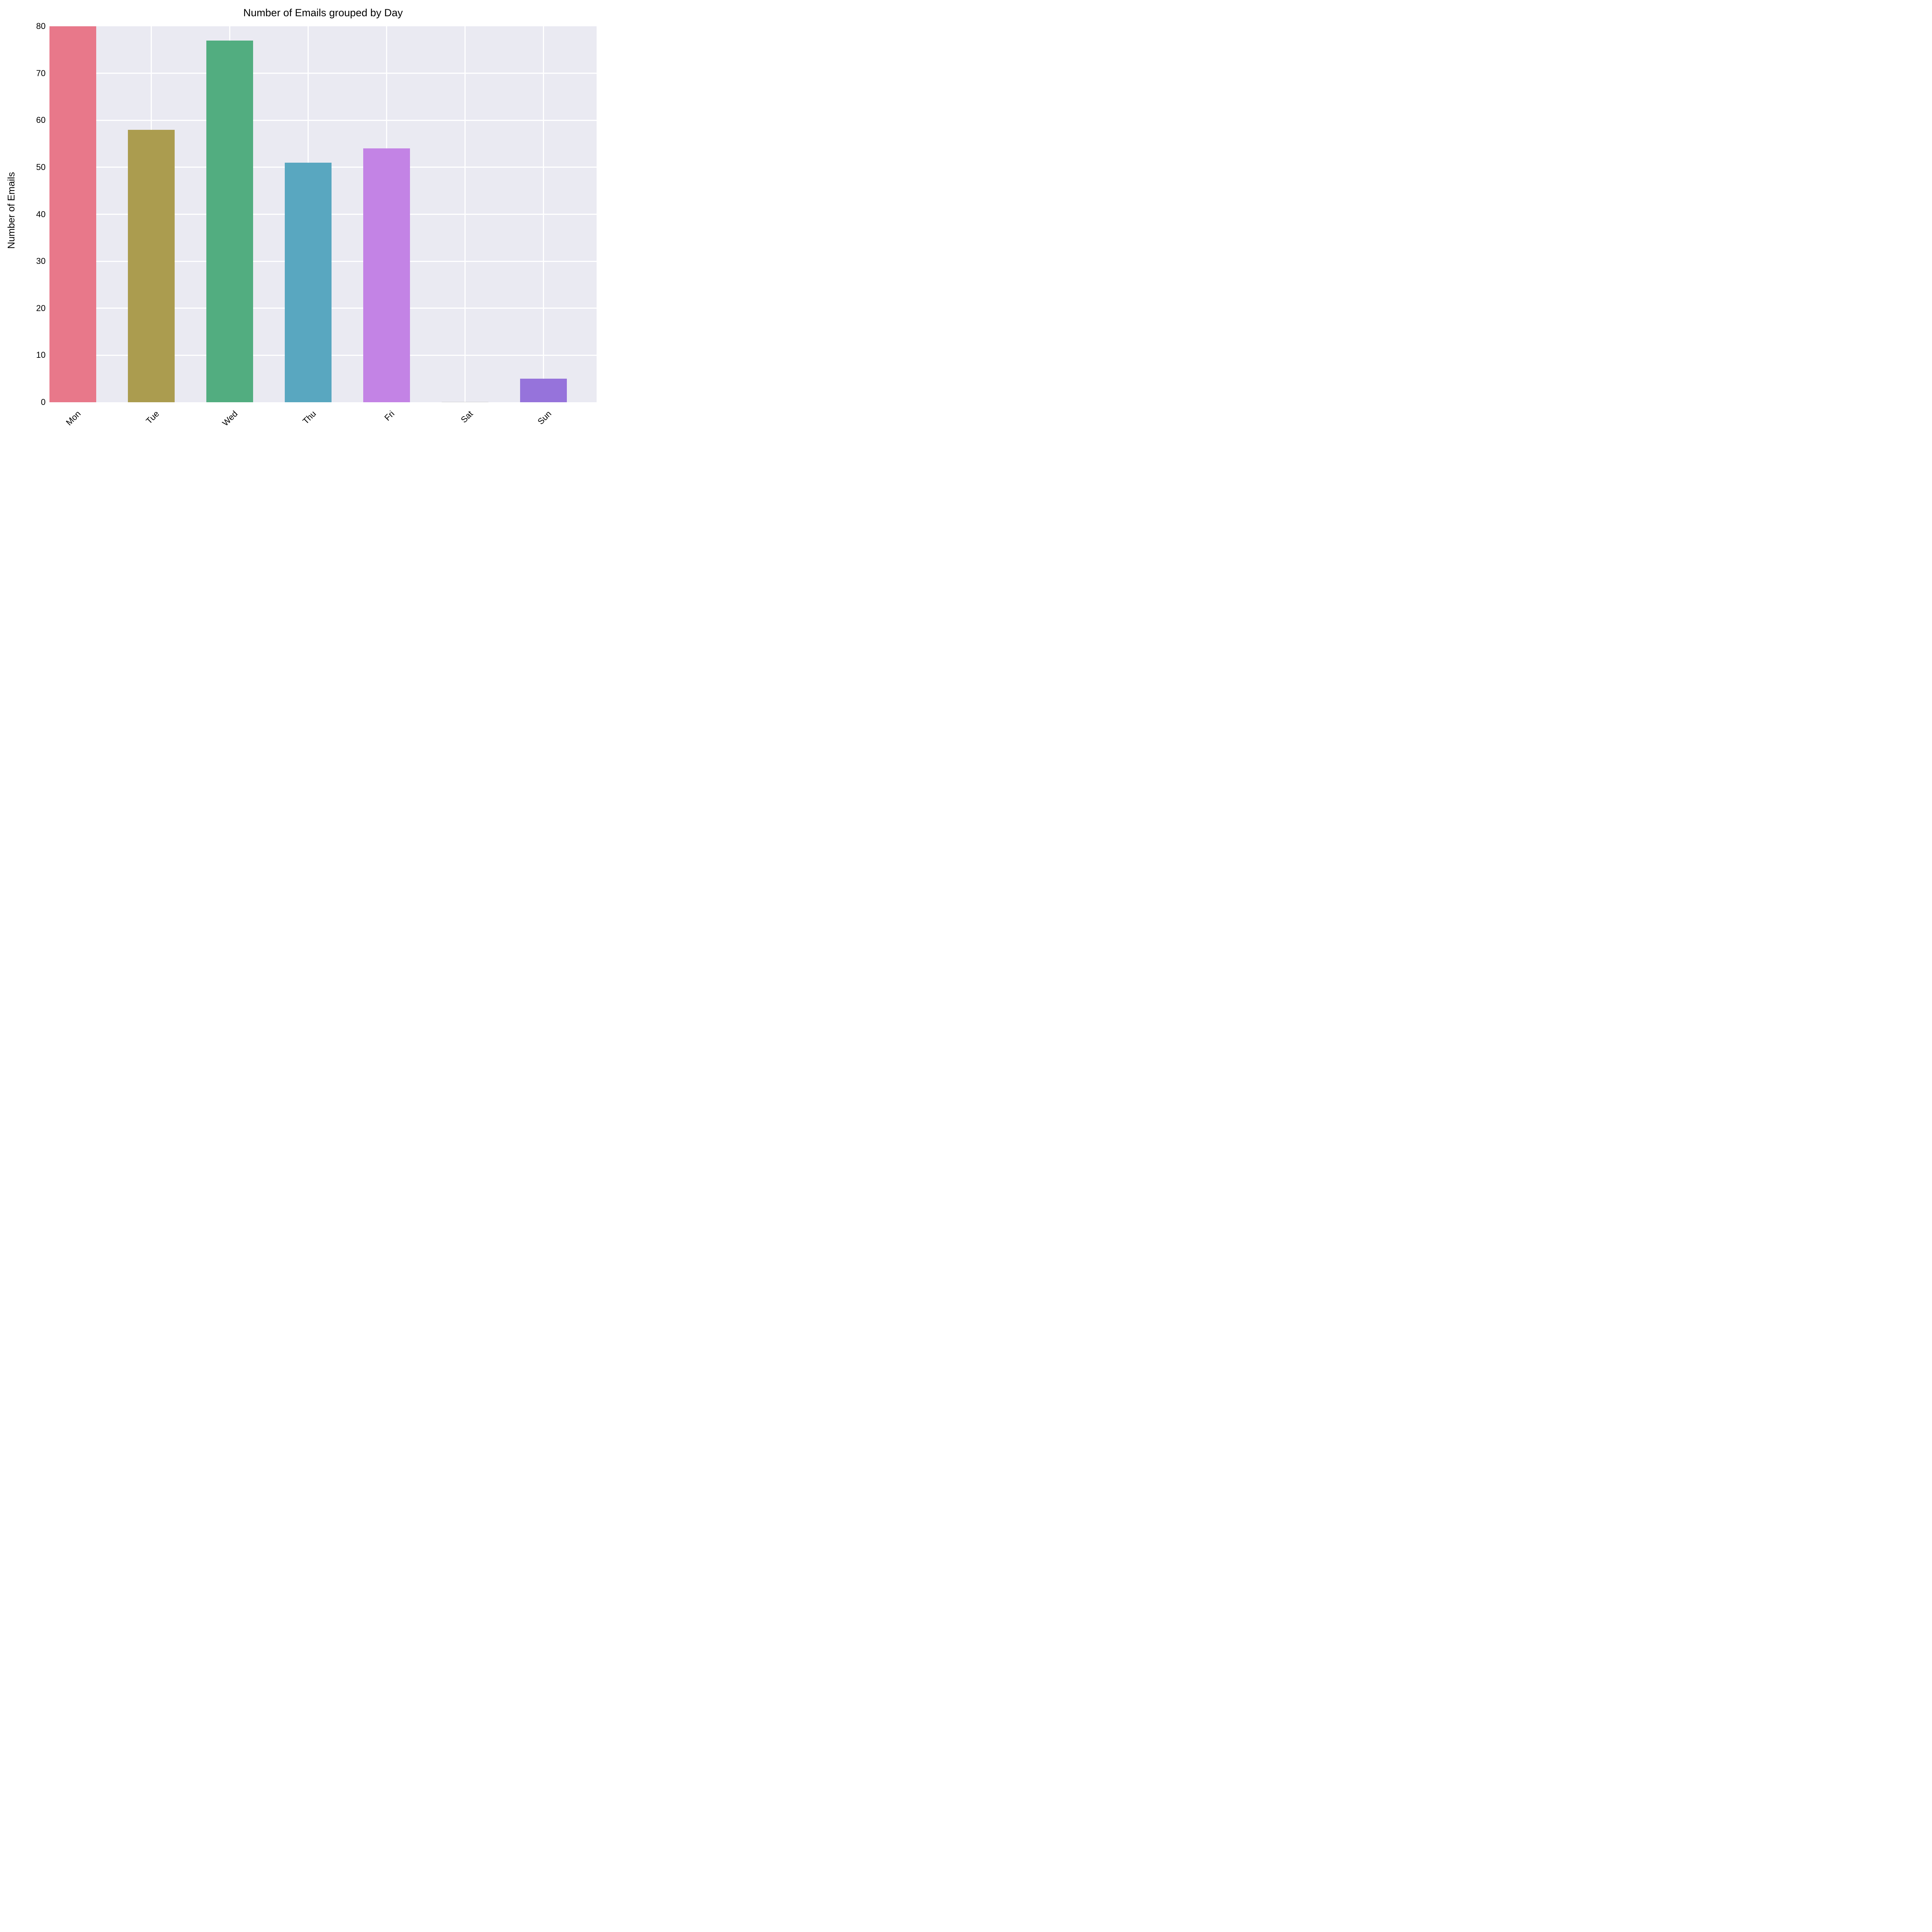  Describe the element at coordinates (308, 282) in the screenshot. I see `bar-thu` at that location.